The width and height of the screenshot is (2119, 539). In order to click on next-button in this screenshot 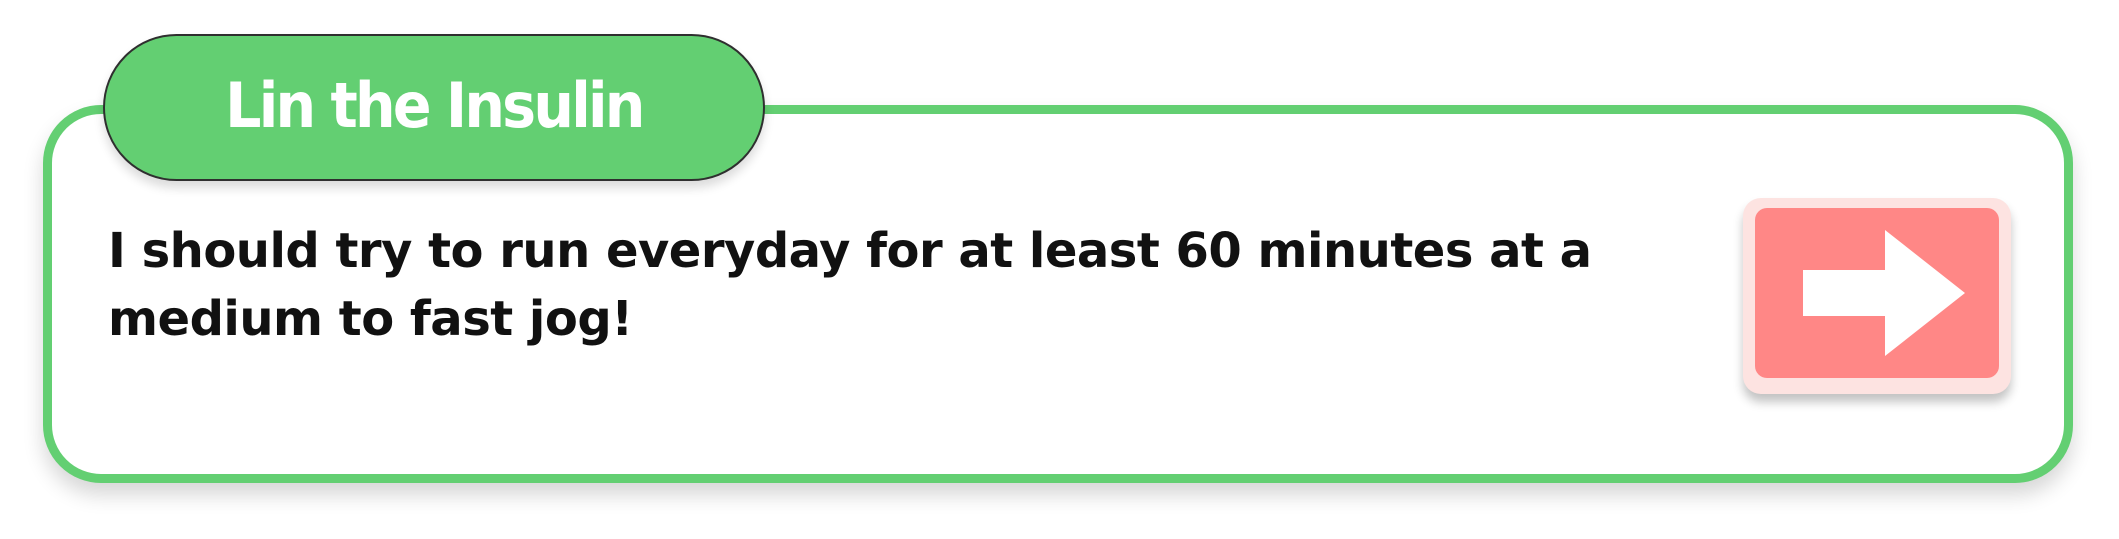, I will do `click(1877, 296)`.